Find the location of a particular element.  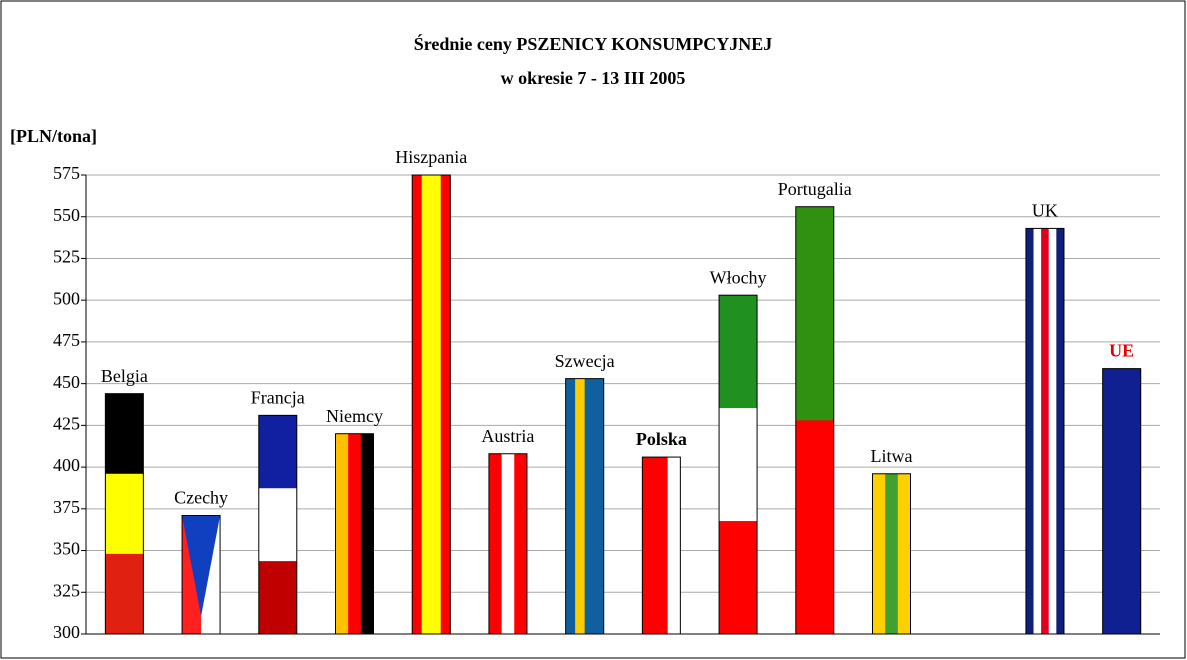

y-axis-label: [PLN/tona] is located at coordinates (53, 136).